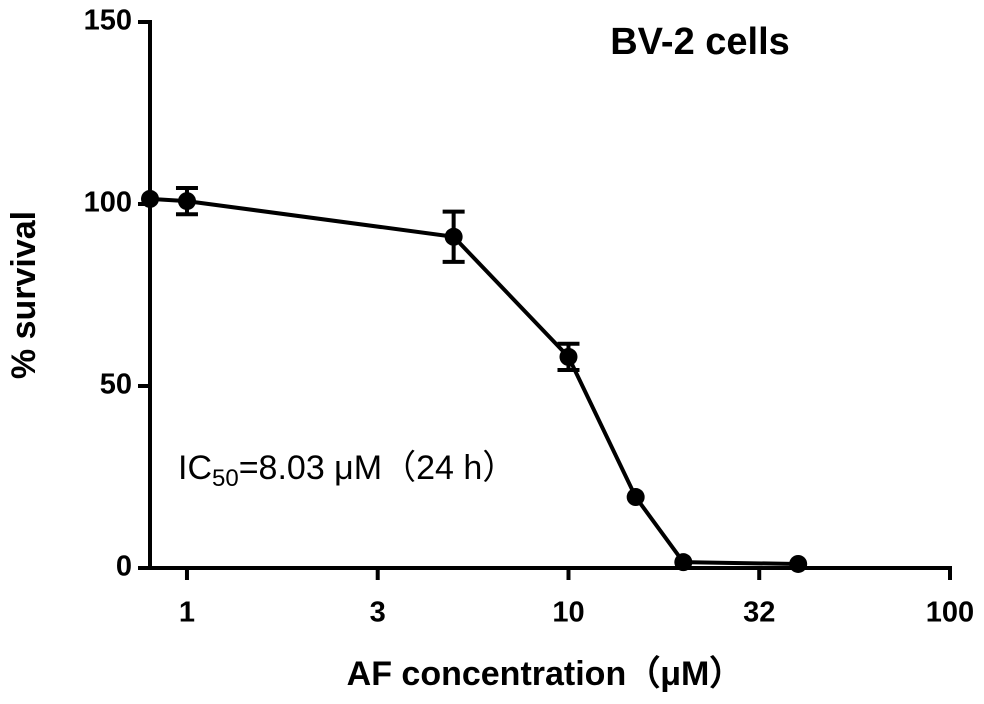  Describe the element at coordinates (108, 21) in the screenshot. I see `y-tick-label: 150` at that location.